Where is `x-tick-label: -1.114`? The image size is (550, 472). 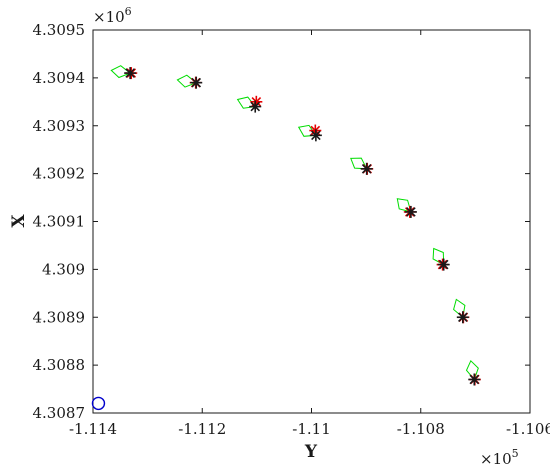 x-tick-label: -1.114 is located at coordinates (93, 429).